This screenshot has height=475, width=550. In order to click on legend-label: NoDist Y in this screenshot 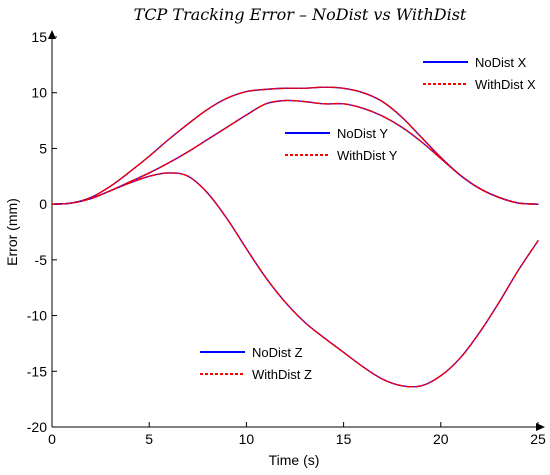, I will do `click(362, 133)`.